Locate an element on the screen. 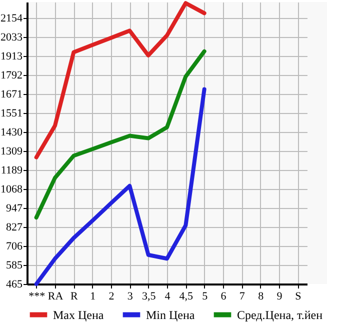  y-tick-label: 1309 is located at coordinates (11, 152).